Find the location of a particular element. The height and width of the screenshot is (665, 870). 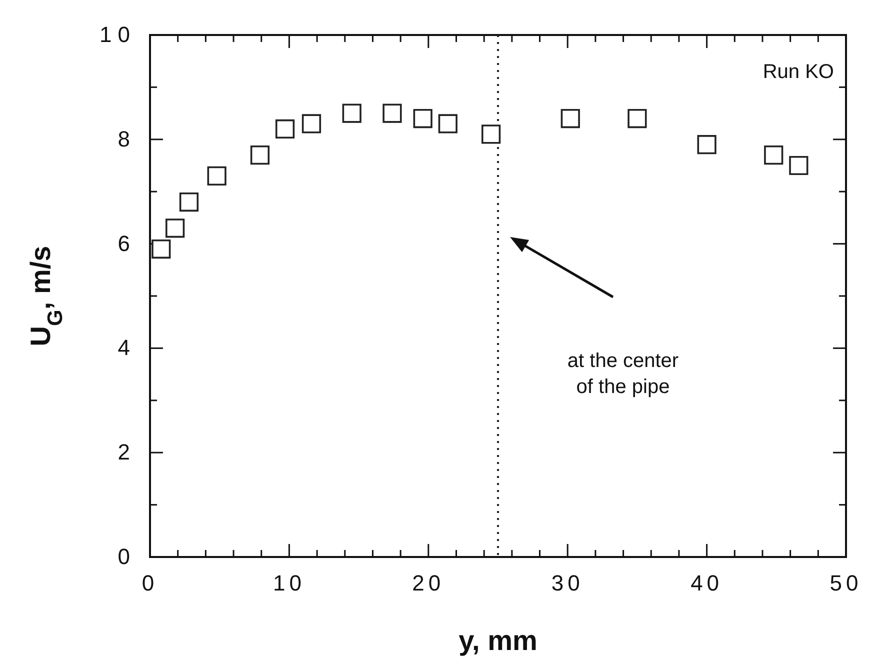

x-tick-label: 20 is located at coordinates (428, 583).